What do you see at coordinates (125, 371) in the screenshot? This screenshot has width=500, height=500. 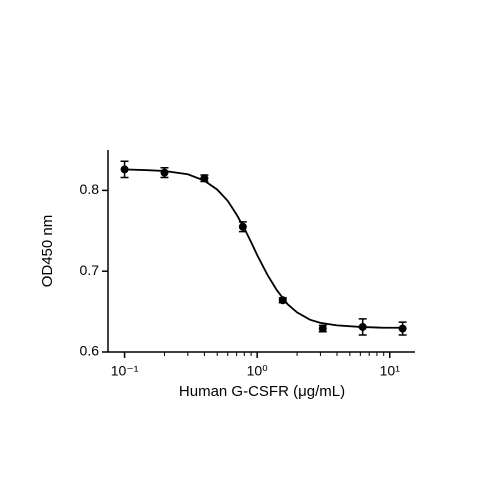 I see `x-tick-label: 10⁻¹` at bounding box center [125, 371].